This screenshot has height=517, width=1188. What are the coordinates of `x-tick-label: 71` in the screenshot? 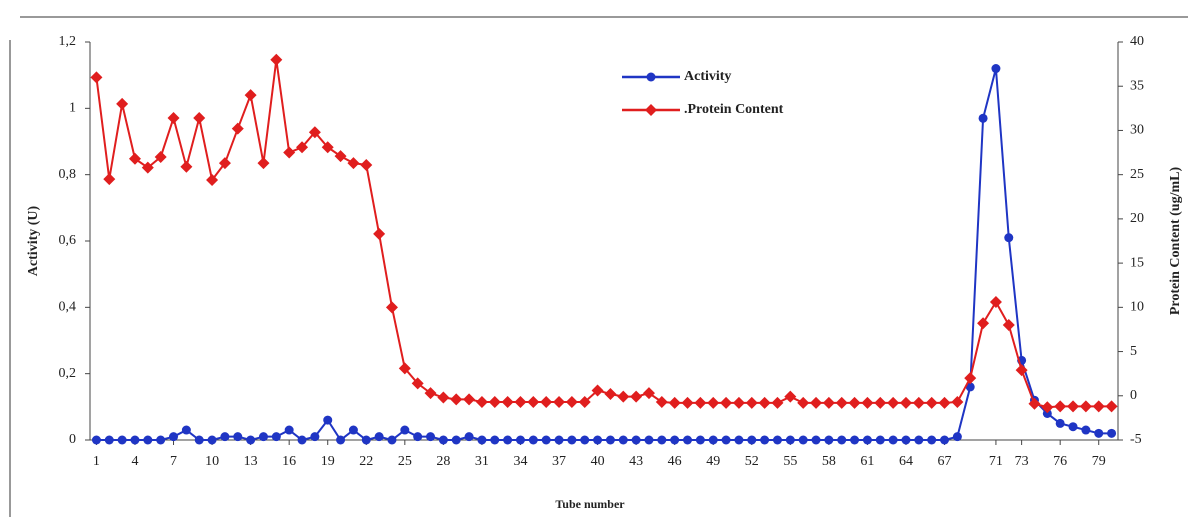 It's located at (996, 461).